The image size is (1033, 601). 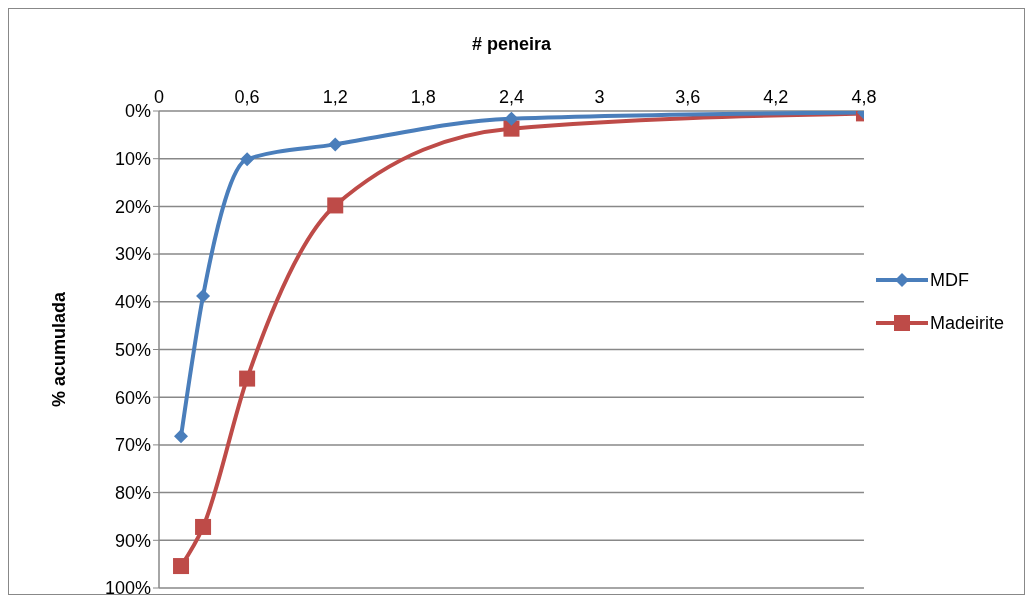 I want to click on y-tick-label: 90%, so click(x=132, y=540).